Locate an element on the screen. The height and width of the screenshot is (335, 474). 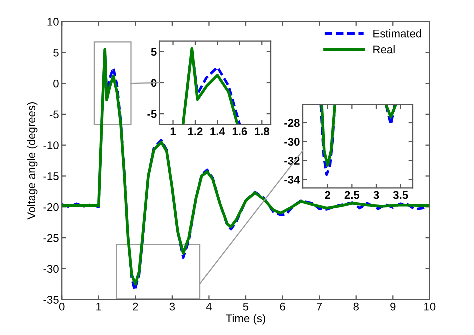
x-tick-label: 5 is located at coordinates (246, 307).